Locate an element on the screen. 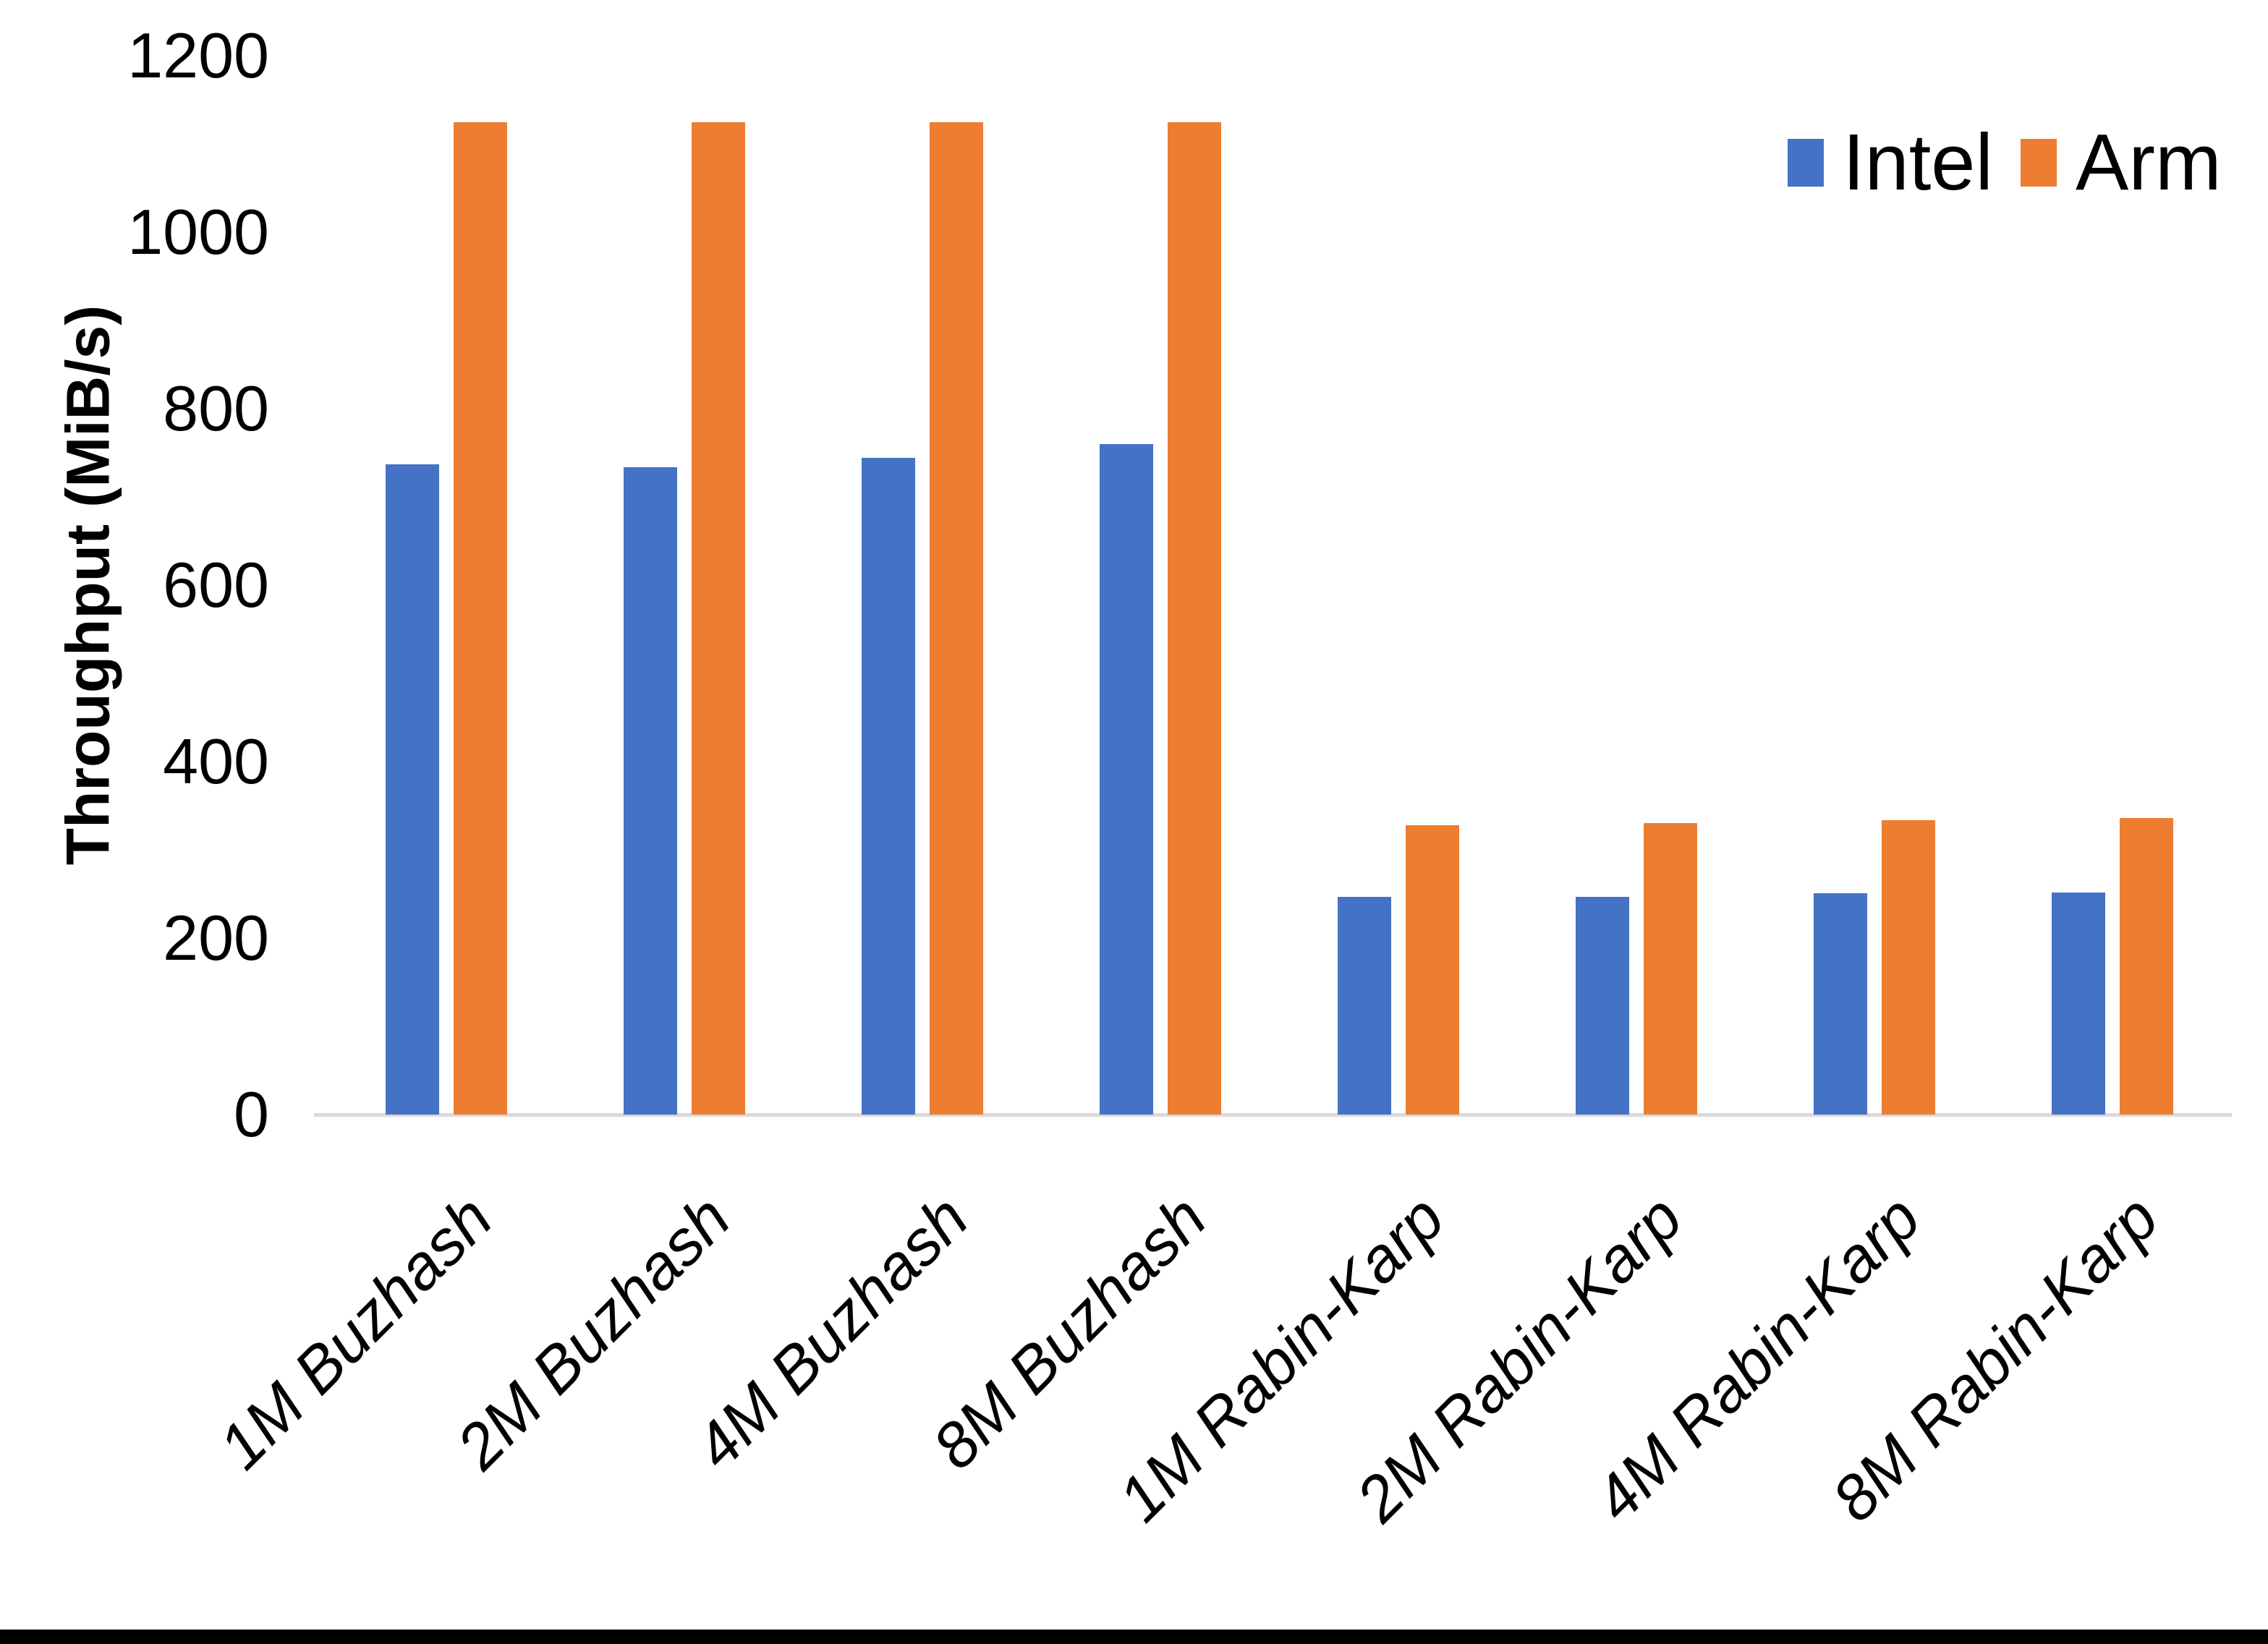 This screenshot has width=2268, height=1644. y-tick-label-0: 0 is located at coordinates (252, 1114).